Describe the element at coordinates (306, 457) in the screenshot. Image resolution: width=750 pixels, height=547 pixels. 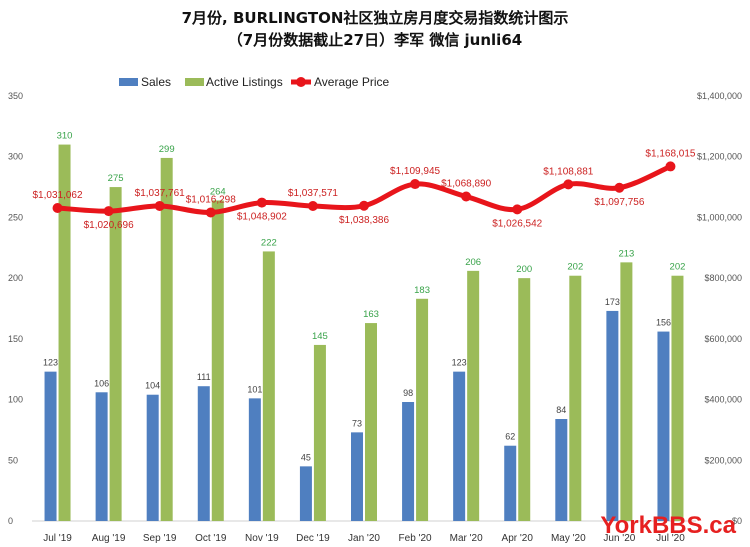
I see `sales-data-label: 45` at that location.